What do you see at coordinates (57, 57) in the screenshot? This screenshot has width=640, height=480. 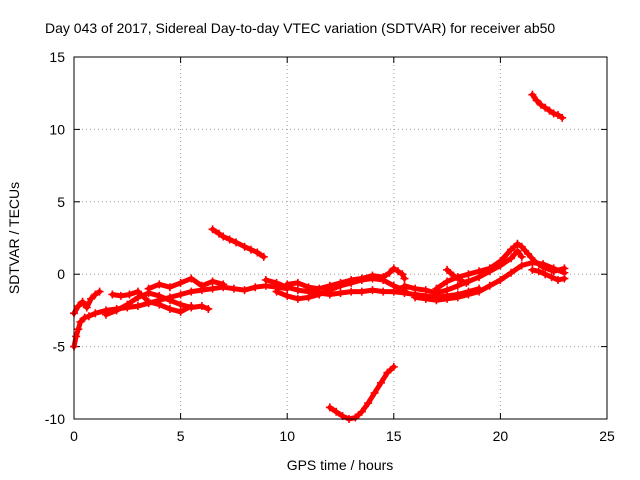 I see `y-tick-label: 15` at bounding box center [57, 57].